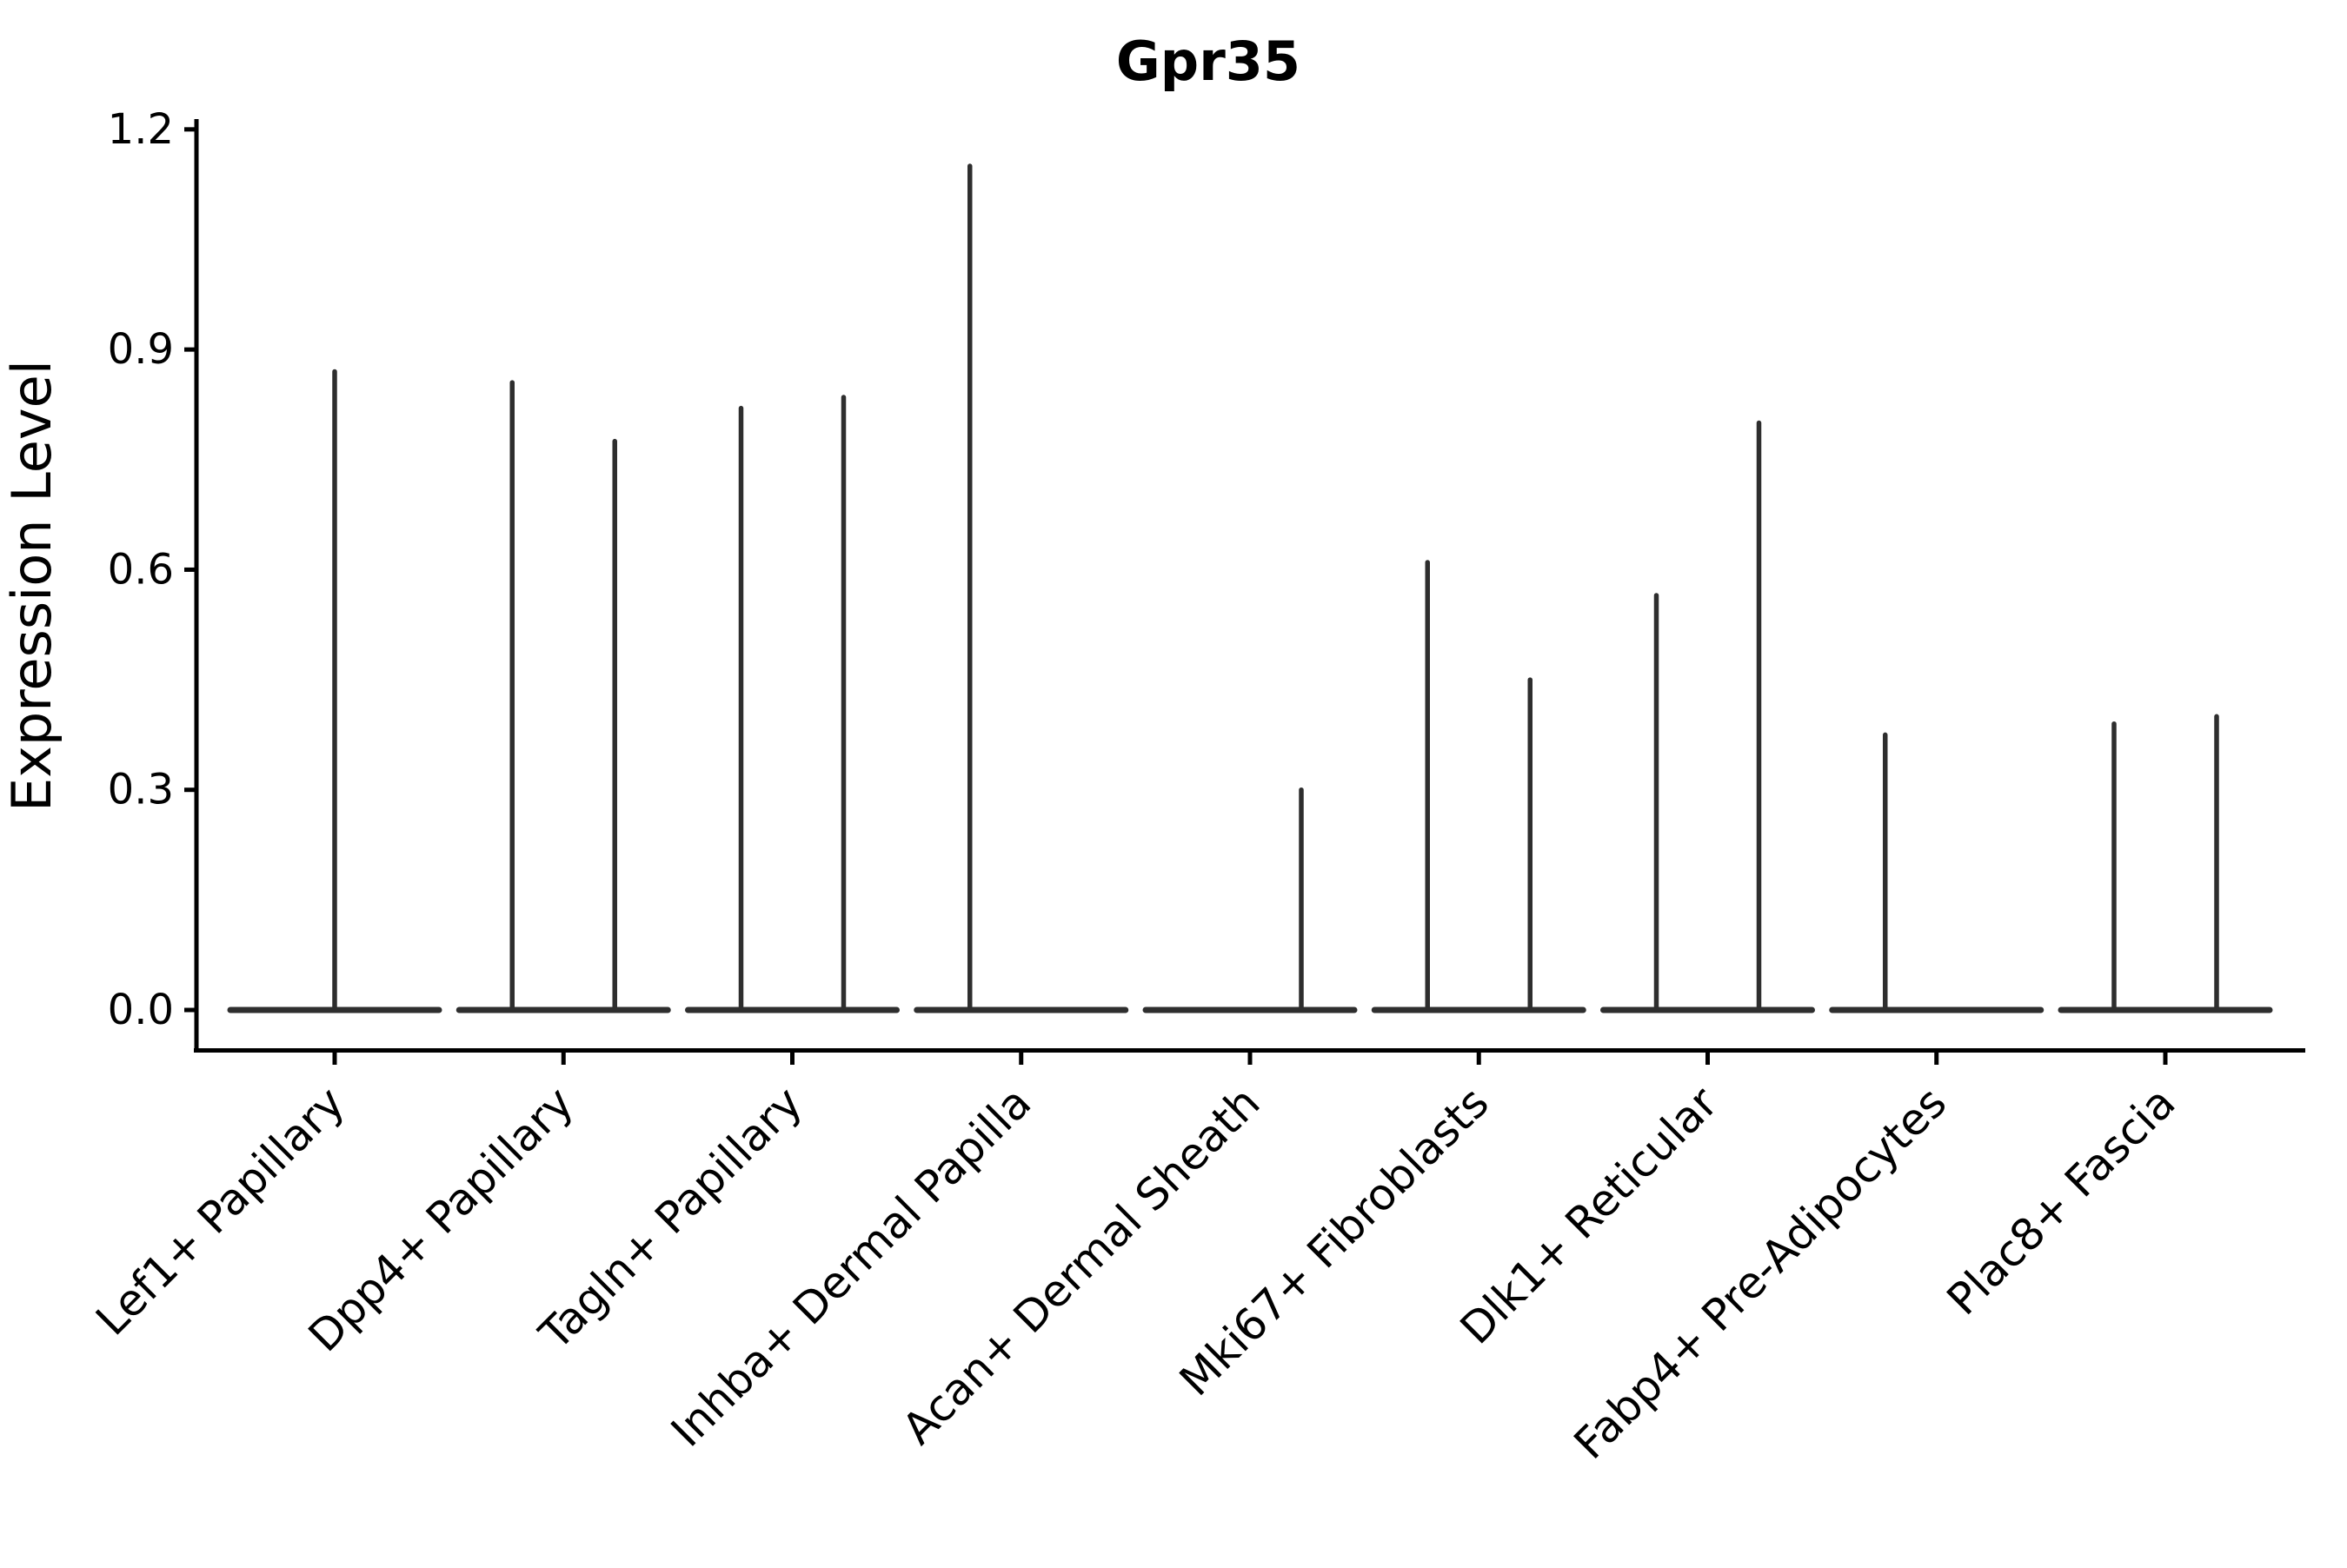 This screenshot has width=2347, height=1568. What do you see at coordinates (2061, 1201) in the screenshot?
I see `x-tick-label: Plac8+ Fascia` at bounding box center [2061, 1201].